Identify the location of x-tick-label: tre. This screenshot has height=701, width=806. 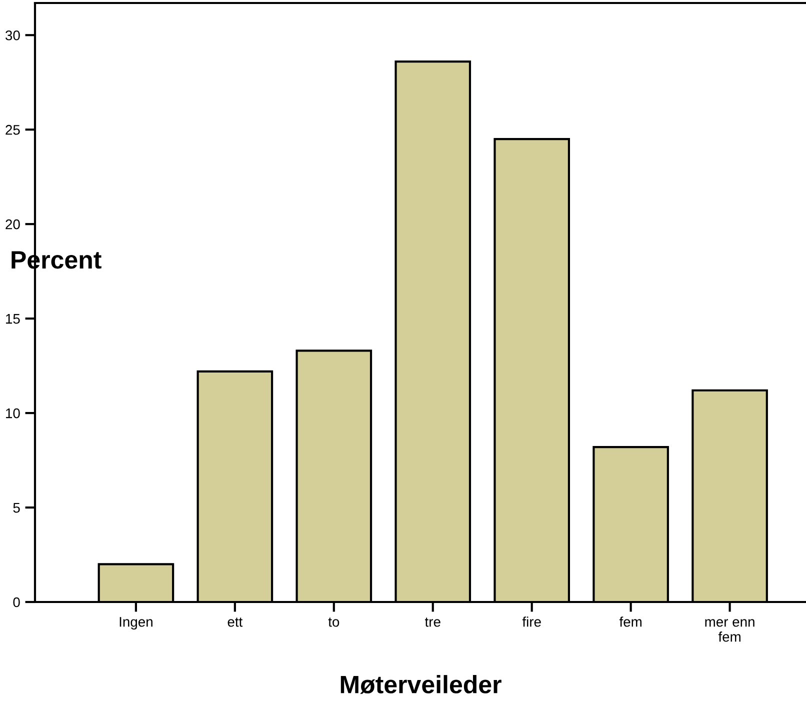
(432, 622).